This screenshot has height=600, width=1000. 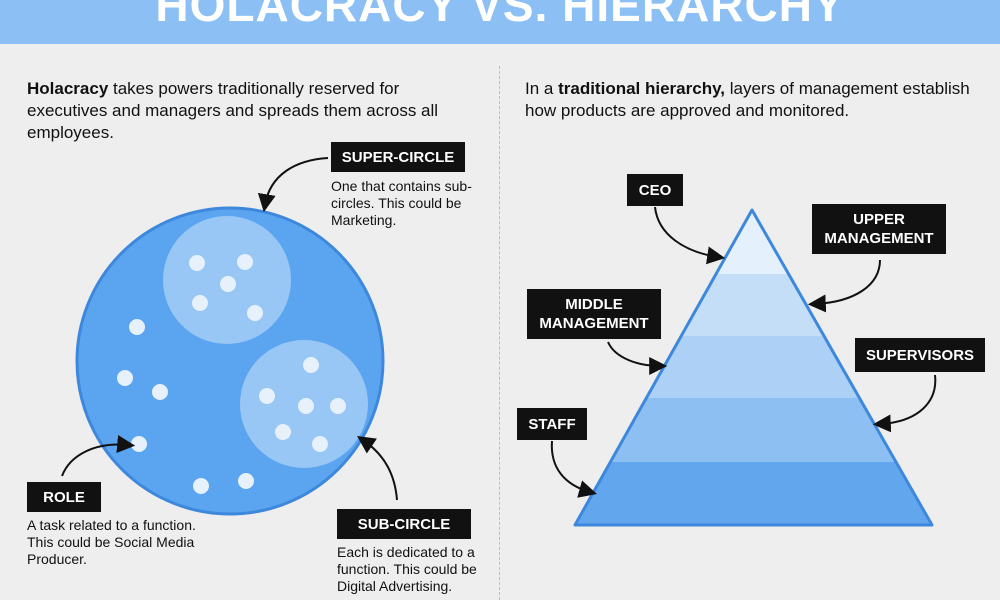 What do you see at coordinates (904, 403) in the screenshot?
I see `supervisors-arrow` at bounding box center [904, 403].